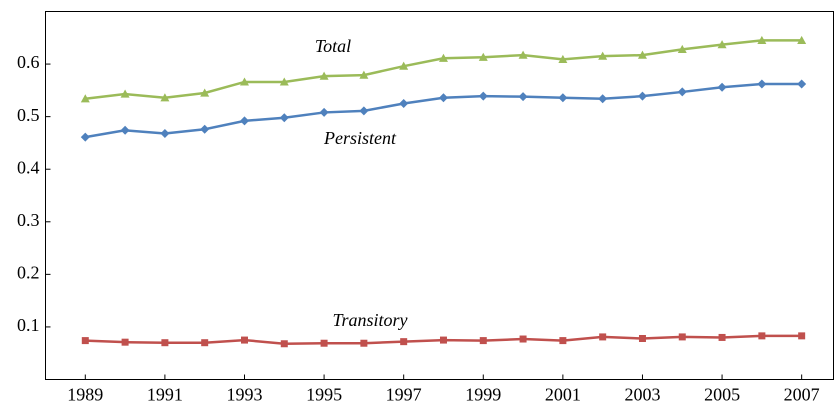 Image resolution: width=835 pixels, height=409 pixels. What do you see at coordinates (333, 46) in the screenshot?
I see `series-label: Total` at bounding box center [333, 46].